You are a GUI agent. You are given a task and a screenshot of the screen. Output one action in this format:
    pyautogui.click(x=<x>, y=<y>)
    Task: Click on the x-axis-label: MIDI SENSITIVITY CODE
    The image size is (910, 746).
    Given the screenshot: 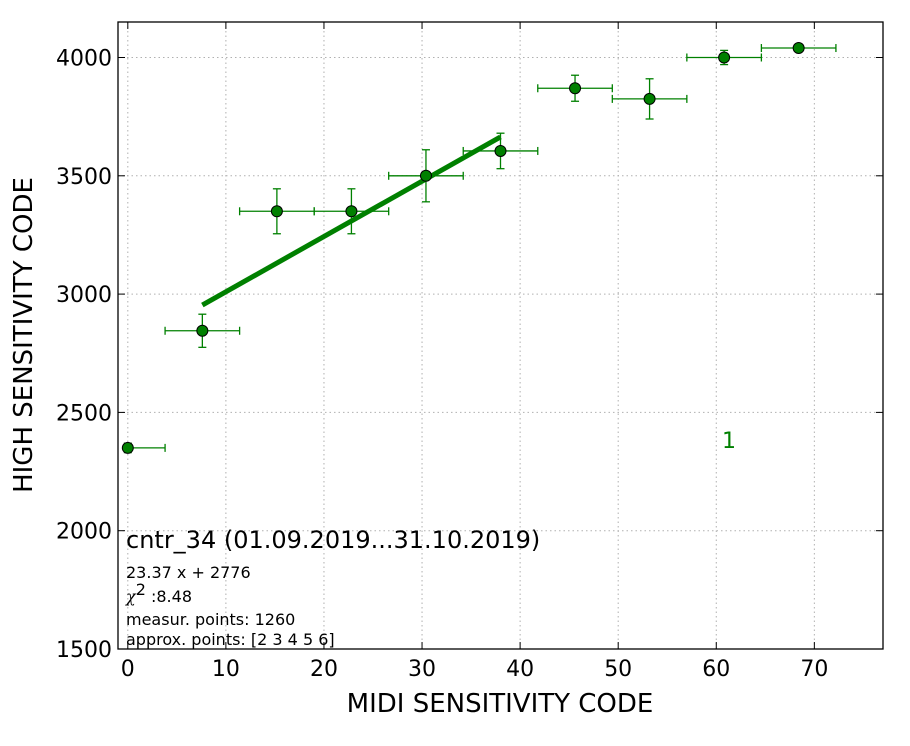 What is the action you would take?
    pyautogui.click(x=500, y=704)
    